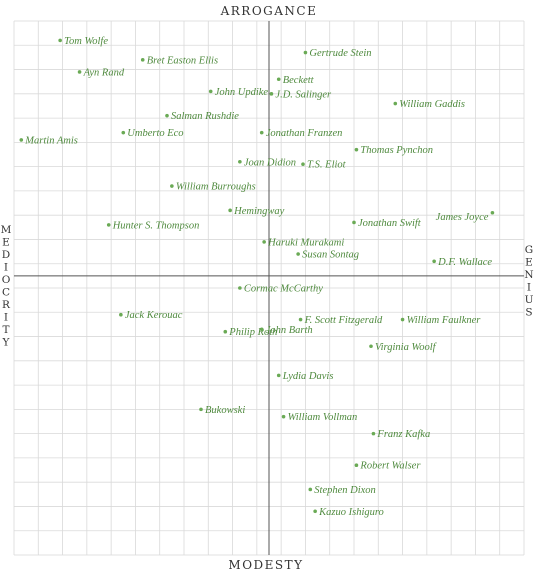 The height and width of the screenshot is (582, 540). Describe the element at coordinates (308, 376) in the screenshot. I see `point-label: Lydia Davis` at that location.